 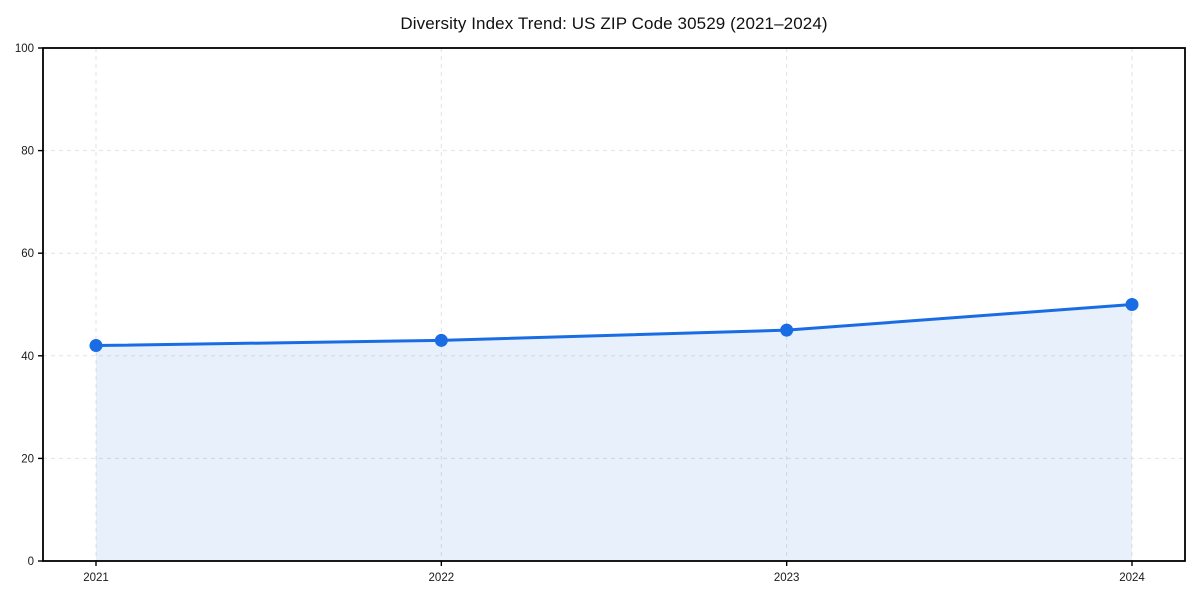 What do you see at coordinates (27, 254) in the screenshot?
I see `y-axis-tick-label: 60` at bounding box center [27, 254].